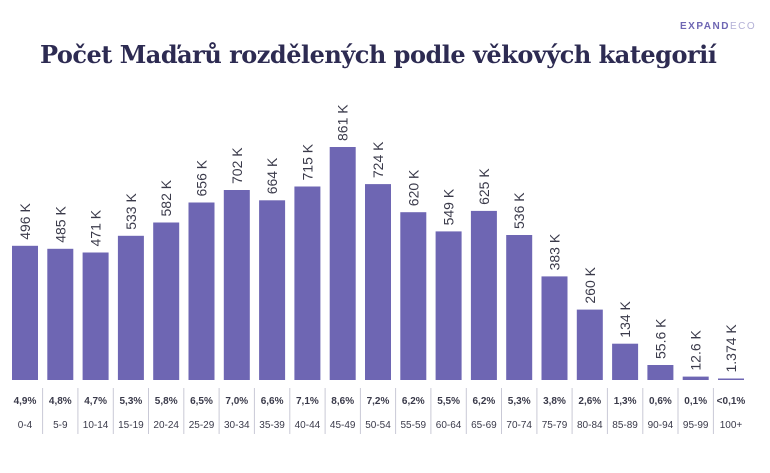 This screenshot has width=770, height=473. What do you see at coordinates (625, 401) in the screenshot?
I see `percent-label: 1,3%` at bounding box center [625, 401].